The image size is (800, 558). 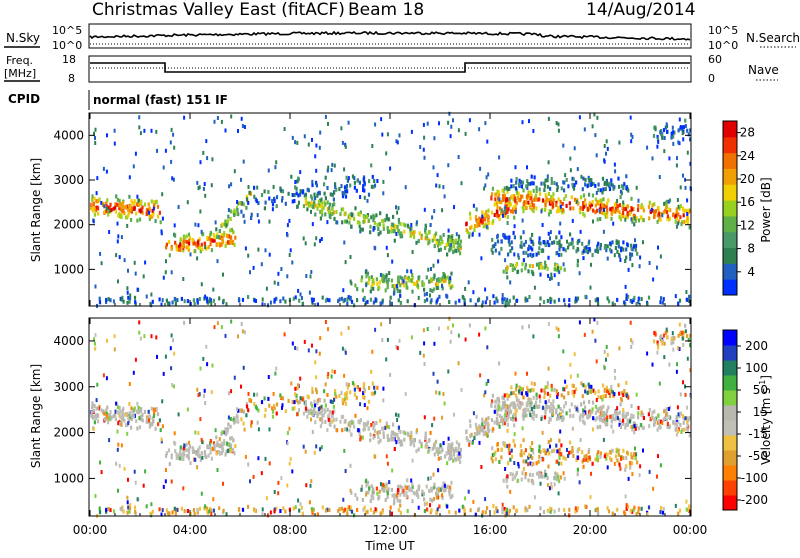 What do you see at coordinates (747, 156) in the screenshot?
I see `colorbar-tick-label: 24` at bounding box center [747, 156].